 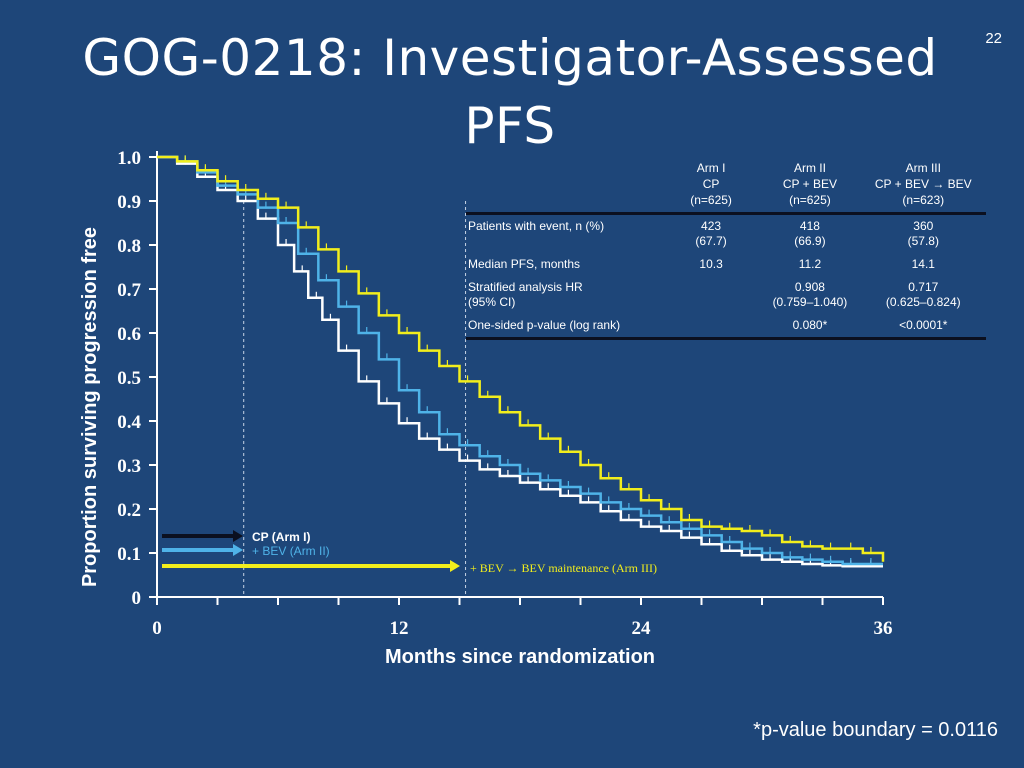 What do you see at coordinates (923, 241) in the screenshot?
I see `cell-sub-value: (57.8)` at bounding box center [923, 241].